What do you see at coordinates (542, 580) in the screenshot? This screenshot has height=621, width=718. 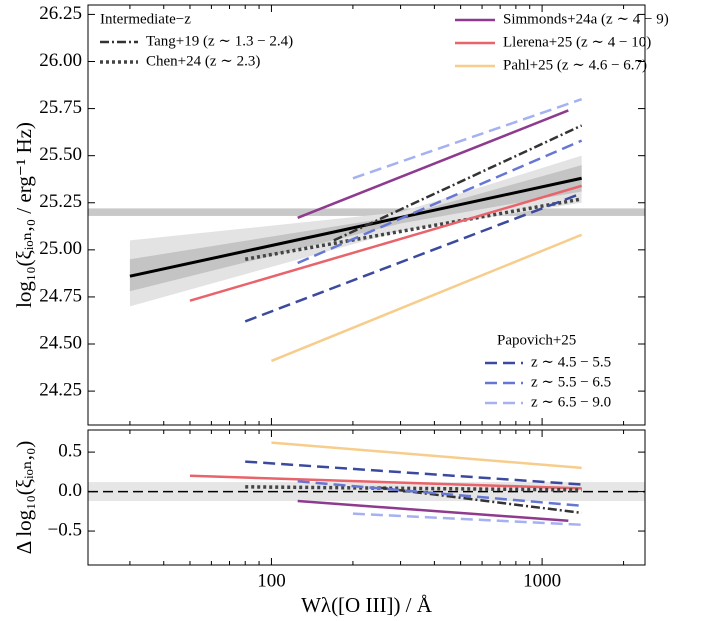 I see `x-tick-label: 1000` at bounding box center [542, 580].